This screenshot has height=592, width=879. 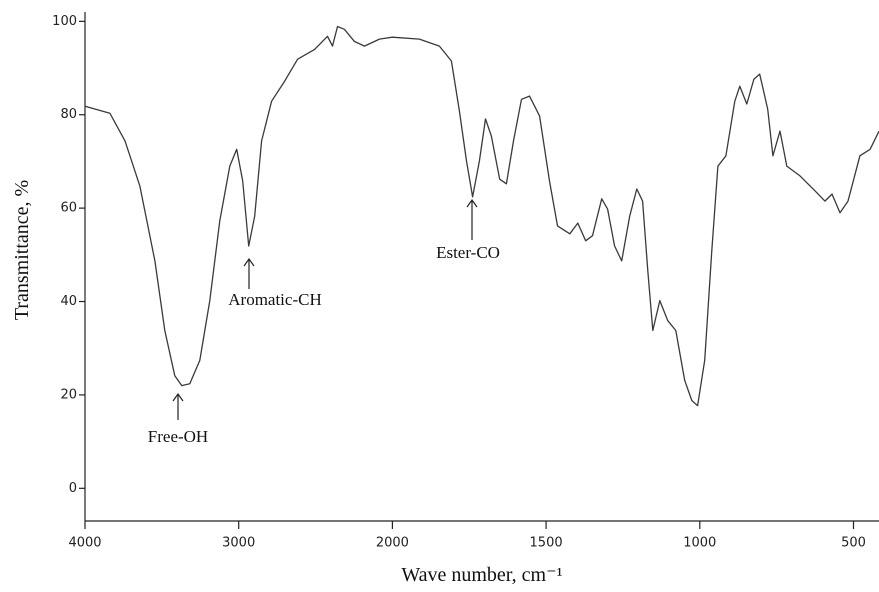 What do you see at coordinates (468, 252) in the screenshot?
I see `annotation: Ester-CO` at bounding box center [468, 252].